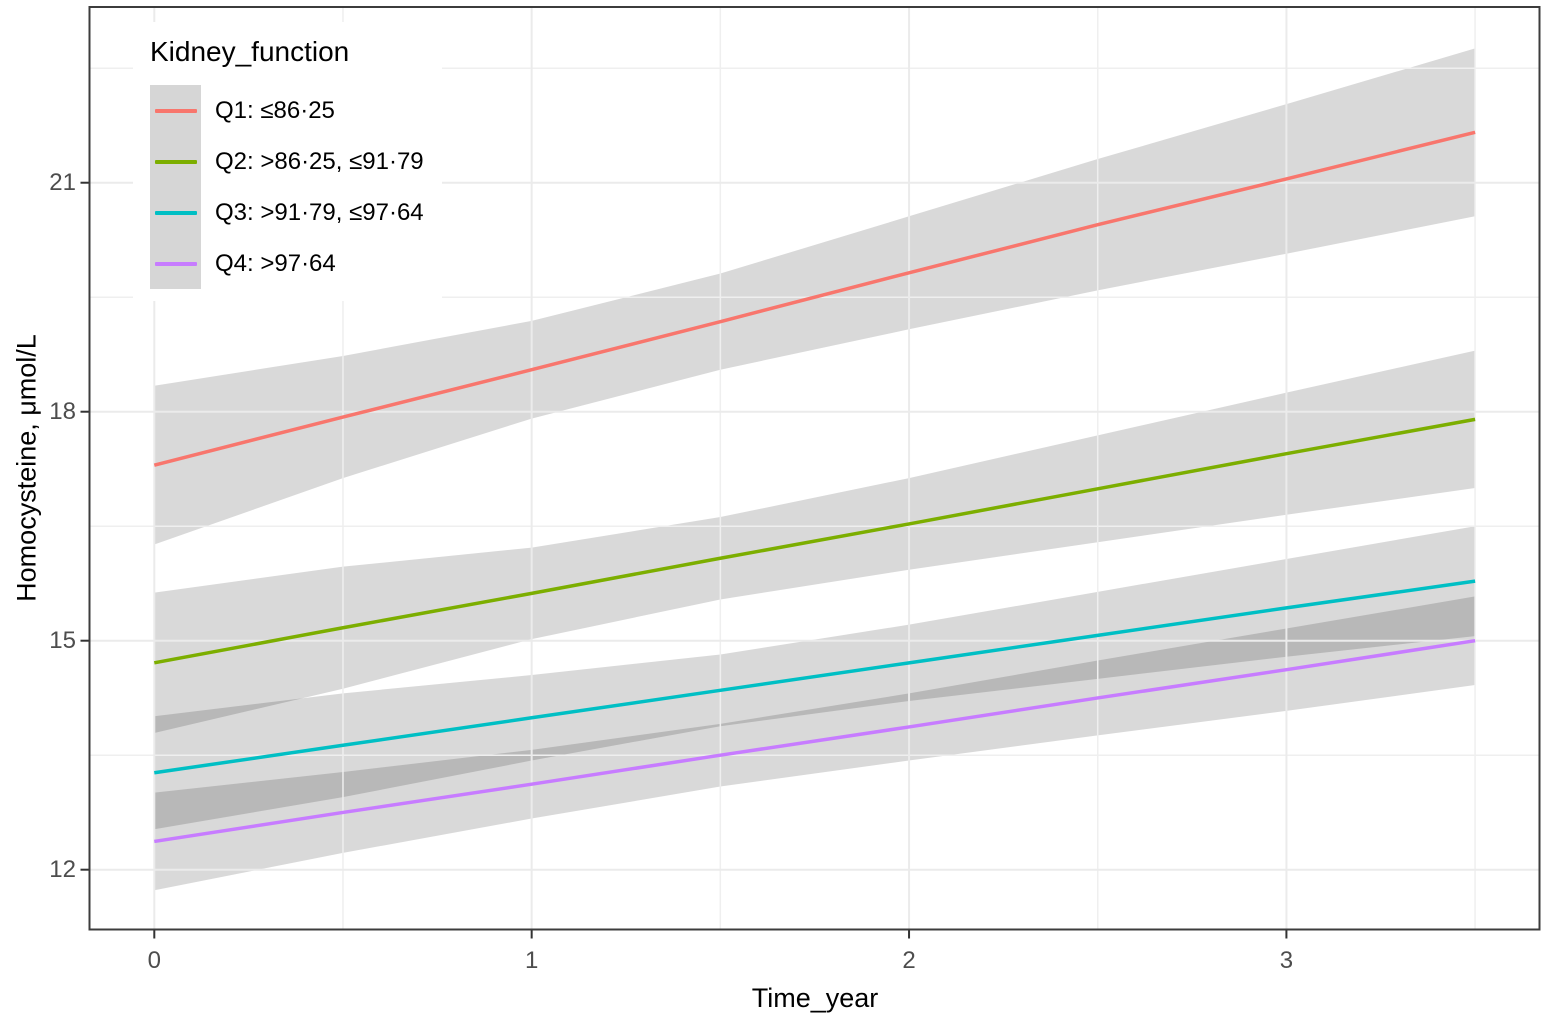  What do you see at coordinates (62, 869) in the screenshot?
I see `y-tick-label-12: 12` at bounding box center [62, 869].